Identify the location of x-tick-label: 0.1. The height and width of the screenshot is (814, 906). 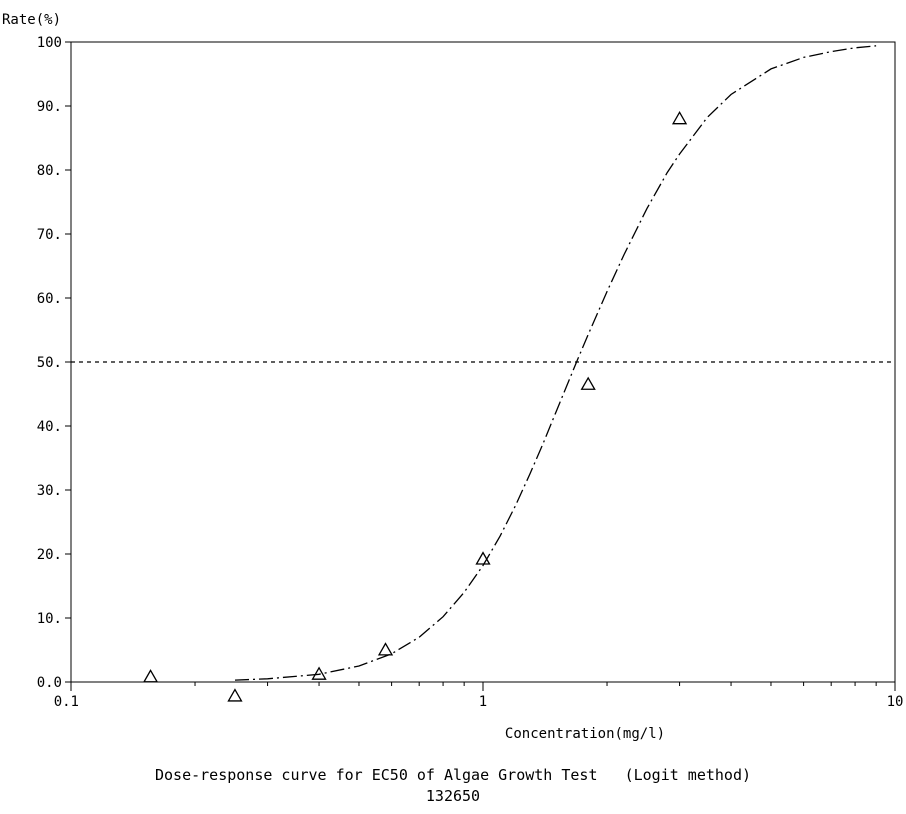
(66, 702).